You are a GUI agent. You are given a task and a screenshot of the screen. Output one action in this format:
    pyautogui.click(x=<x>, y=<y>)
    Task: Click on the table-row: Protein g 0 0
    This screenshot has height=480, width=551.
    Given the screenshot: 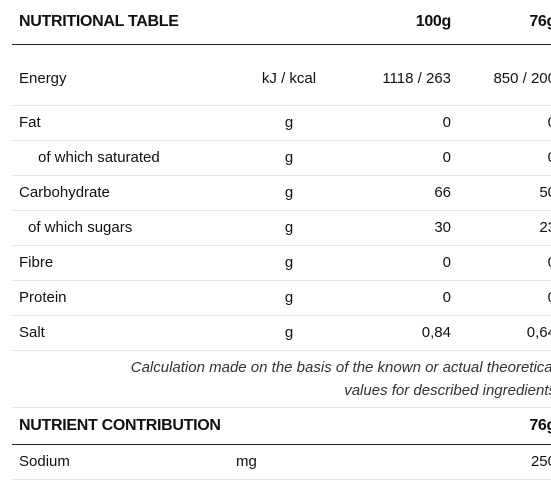 What is the action you would take?
    pyautogui.click(x=281, y=298)
    